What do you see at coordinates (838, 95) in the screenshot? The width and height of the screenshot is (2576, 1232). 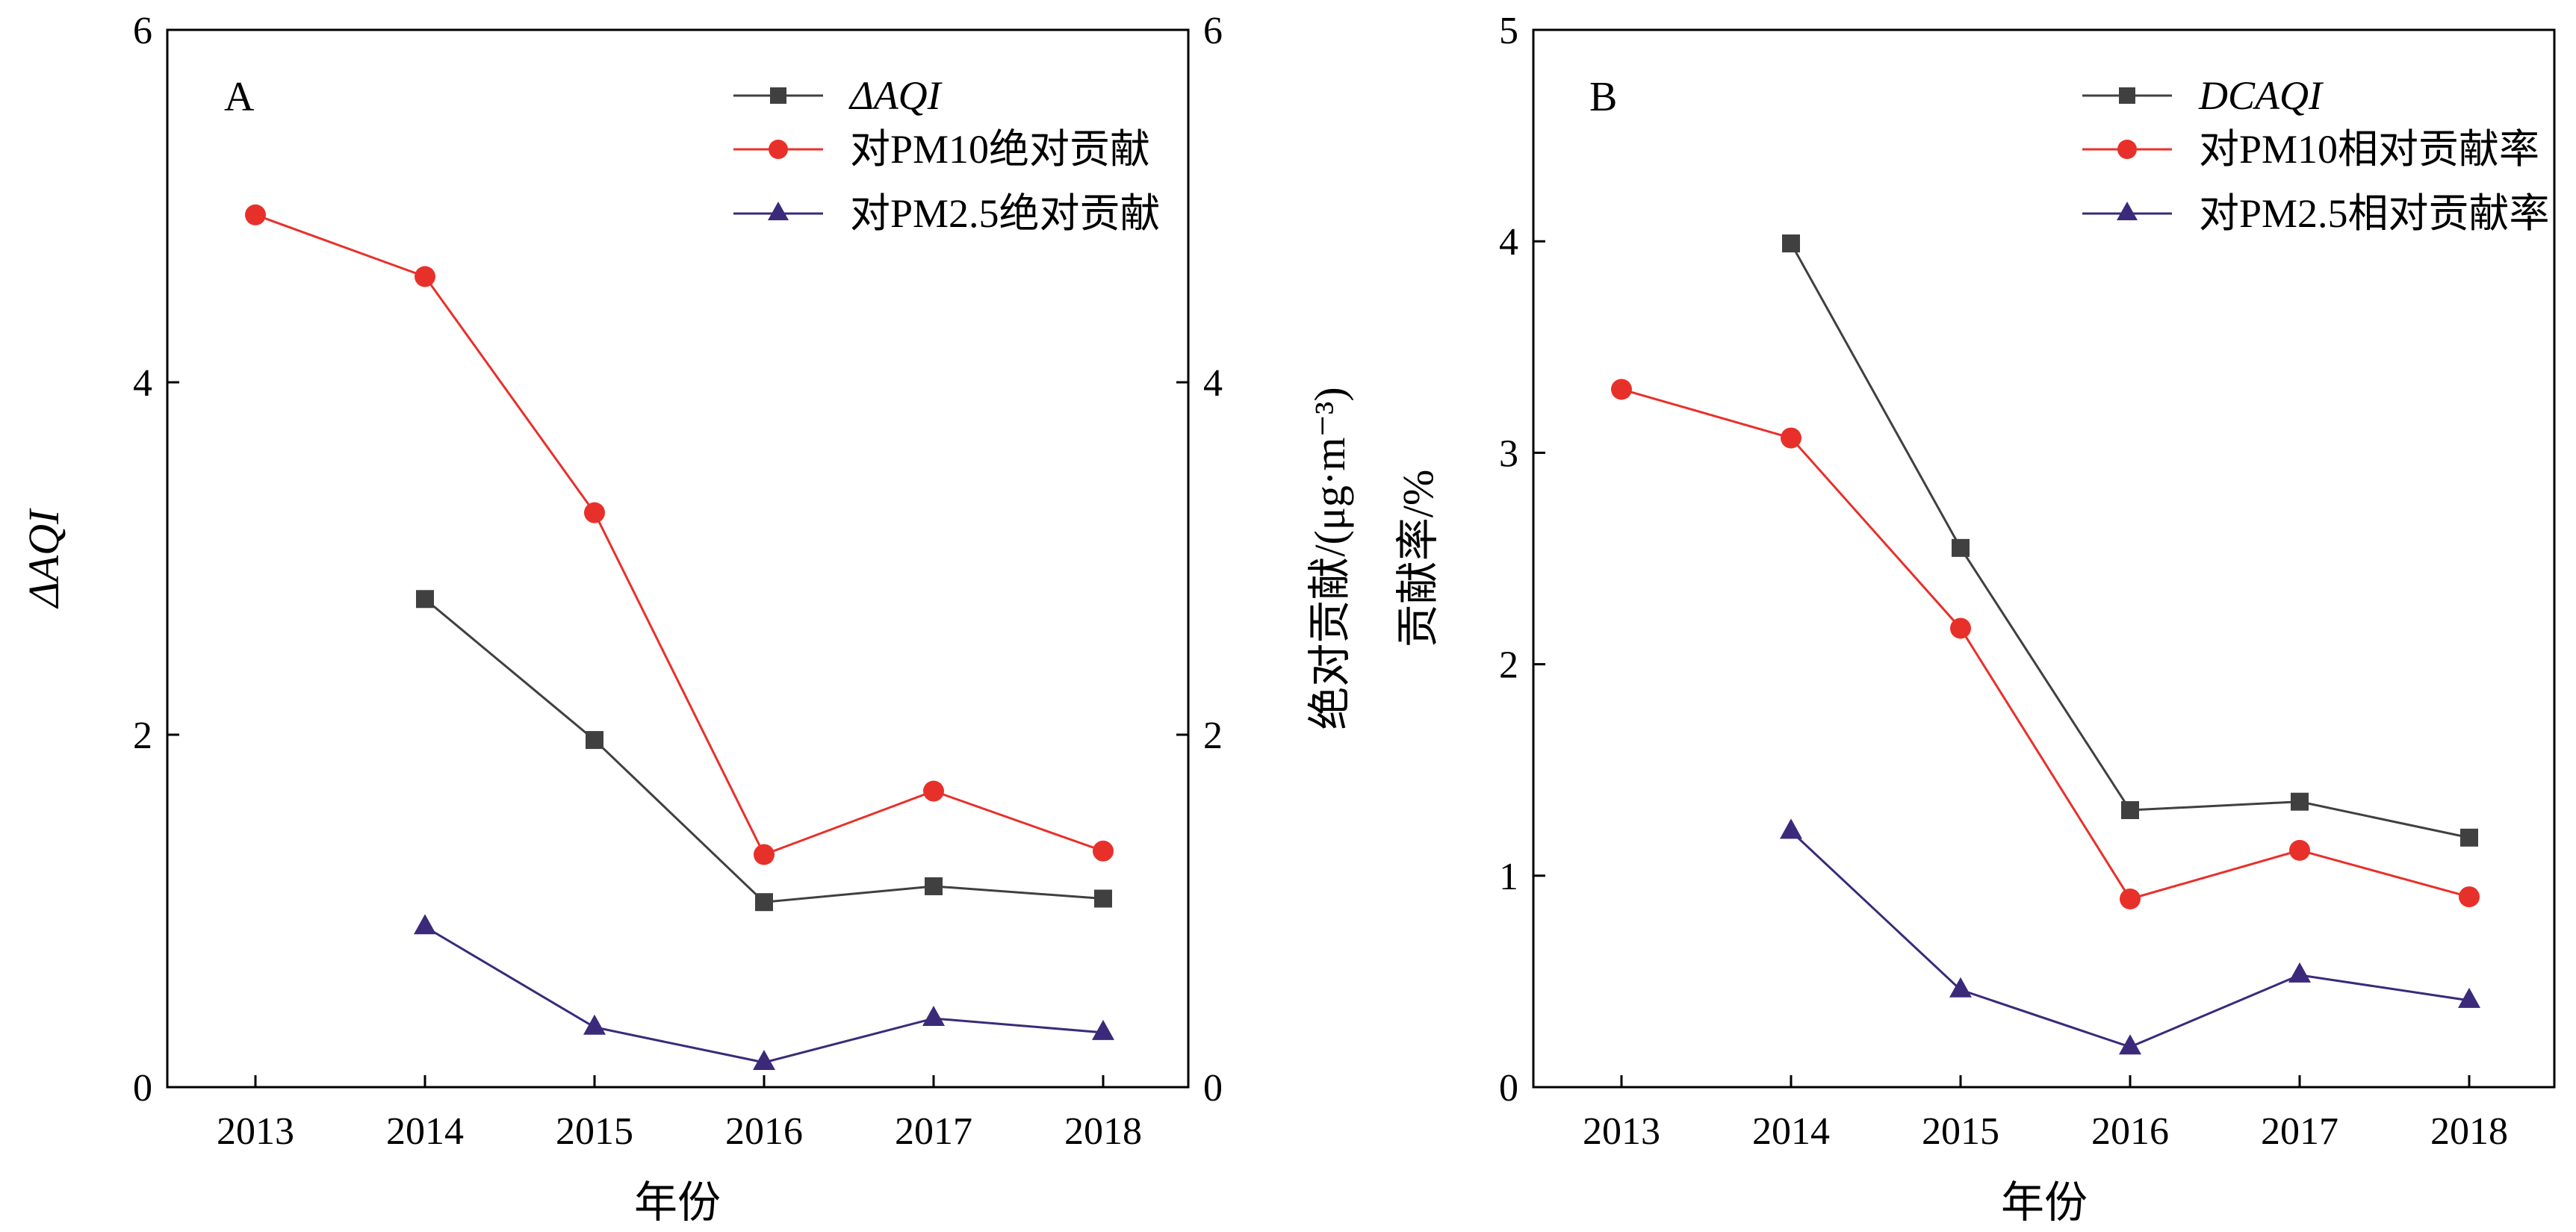 I see `chart-a-legend-item-daqi: ΔAQI` at bounding box center [838, 95].